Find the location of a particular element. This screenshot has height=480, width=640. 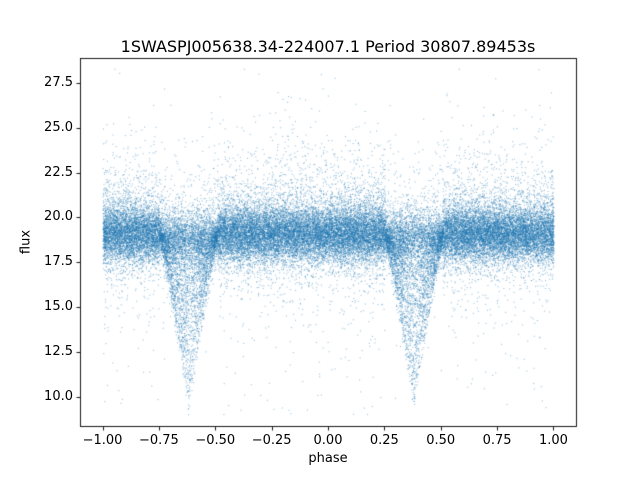

y-tick-label: 22.5 is located at coordinates (58, 172).